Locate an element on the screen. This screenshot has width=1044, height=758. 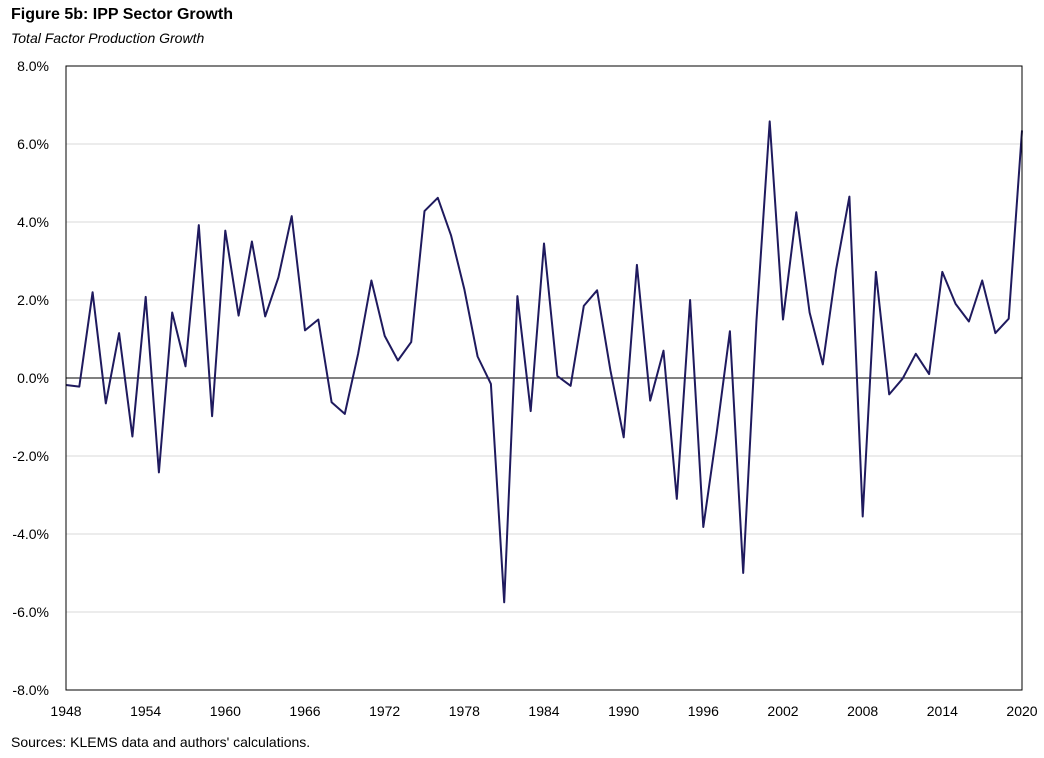
x-tick-label: 2008 is located at coordinates (862, 711).